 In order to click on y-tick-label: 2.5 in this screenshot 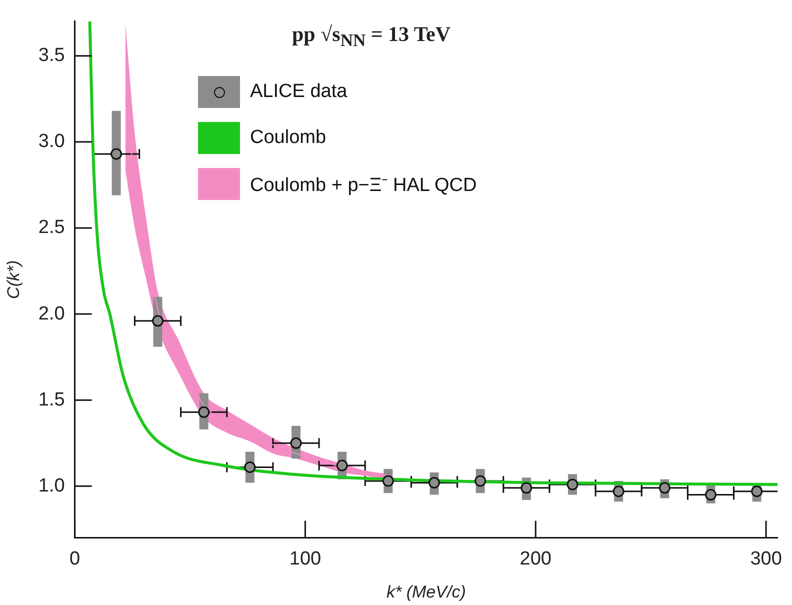, I will do `click(51, 227)`.